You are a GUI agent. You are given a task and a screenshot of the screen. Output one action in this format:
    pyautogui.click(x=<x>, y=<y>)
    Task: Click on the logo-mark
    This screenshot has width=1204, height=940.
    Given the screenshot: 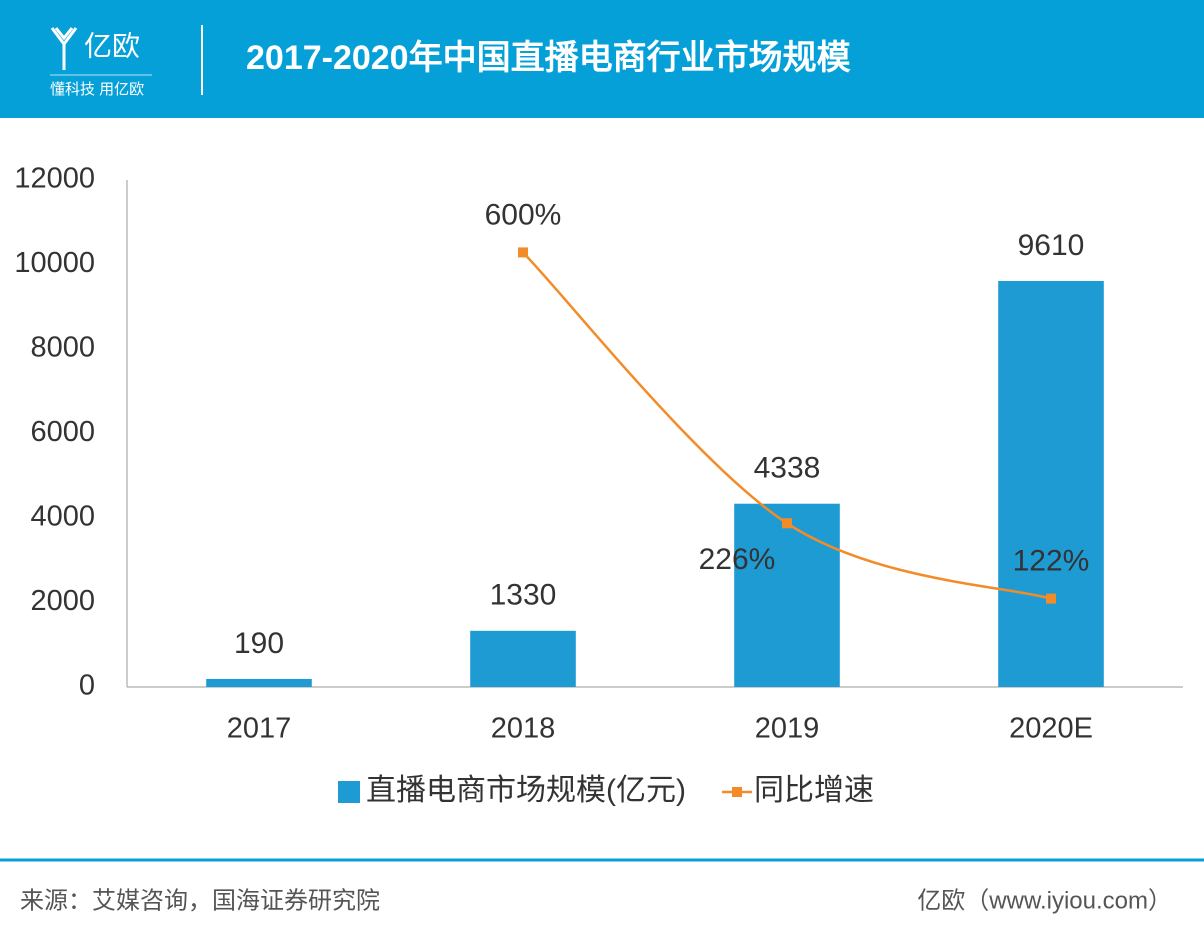 What is the action you would take?
    pyautogui.click(x=64, y=48)
    